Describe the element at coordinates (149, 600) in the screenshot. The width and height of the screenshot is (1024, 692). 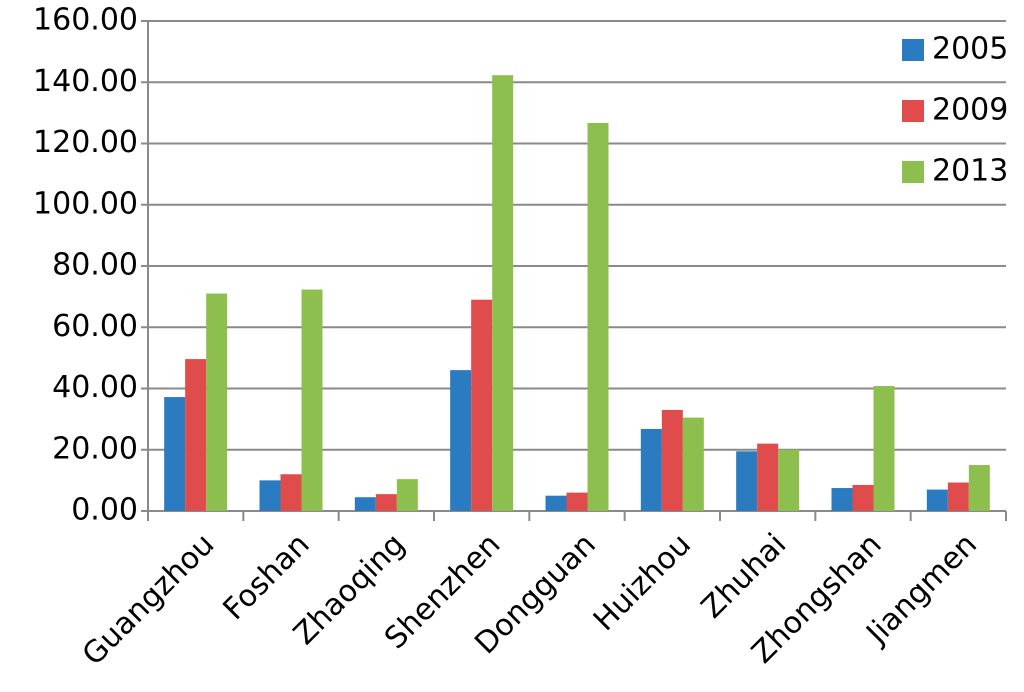
I see `x-tick-label: Guangzhou` at that location.